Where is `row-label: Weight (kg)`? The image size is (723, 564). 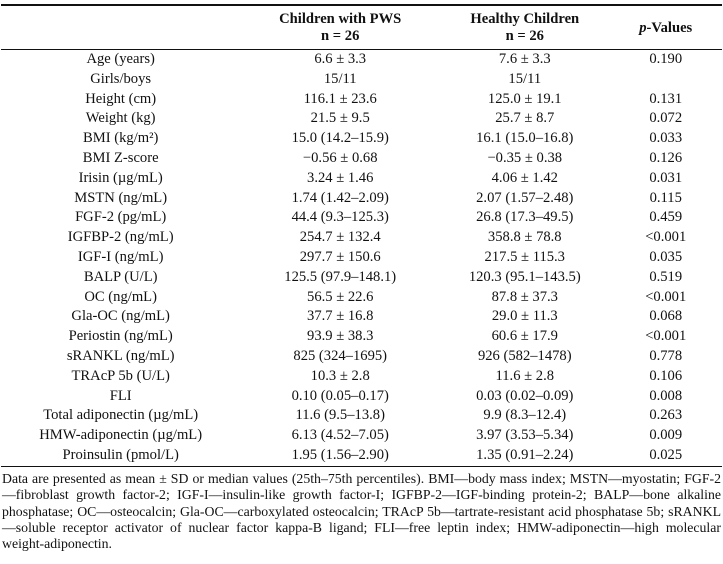
row-label: Weight (kg) is located at coordinates (120, 118).